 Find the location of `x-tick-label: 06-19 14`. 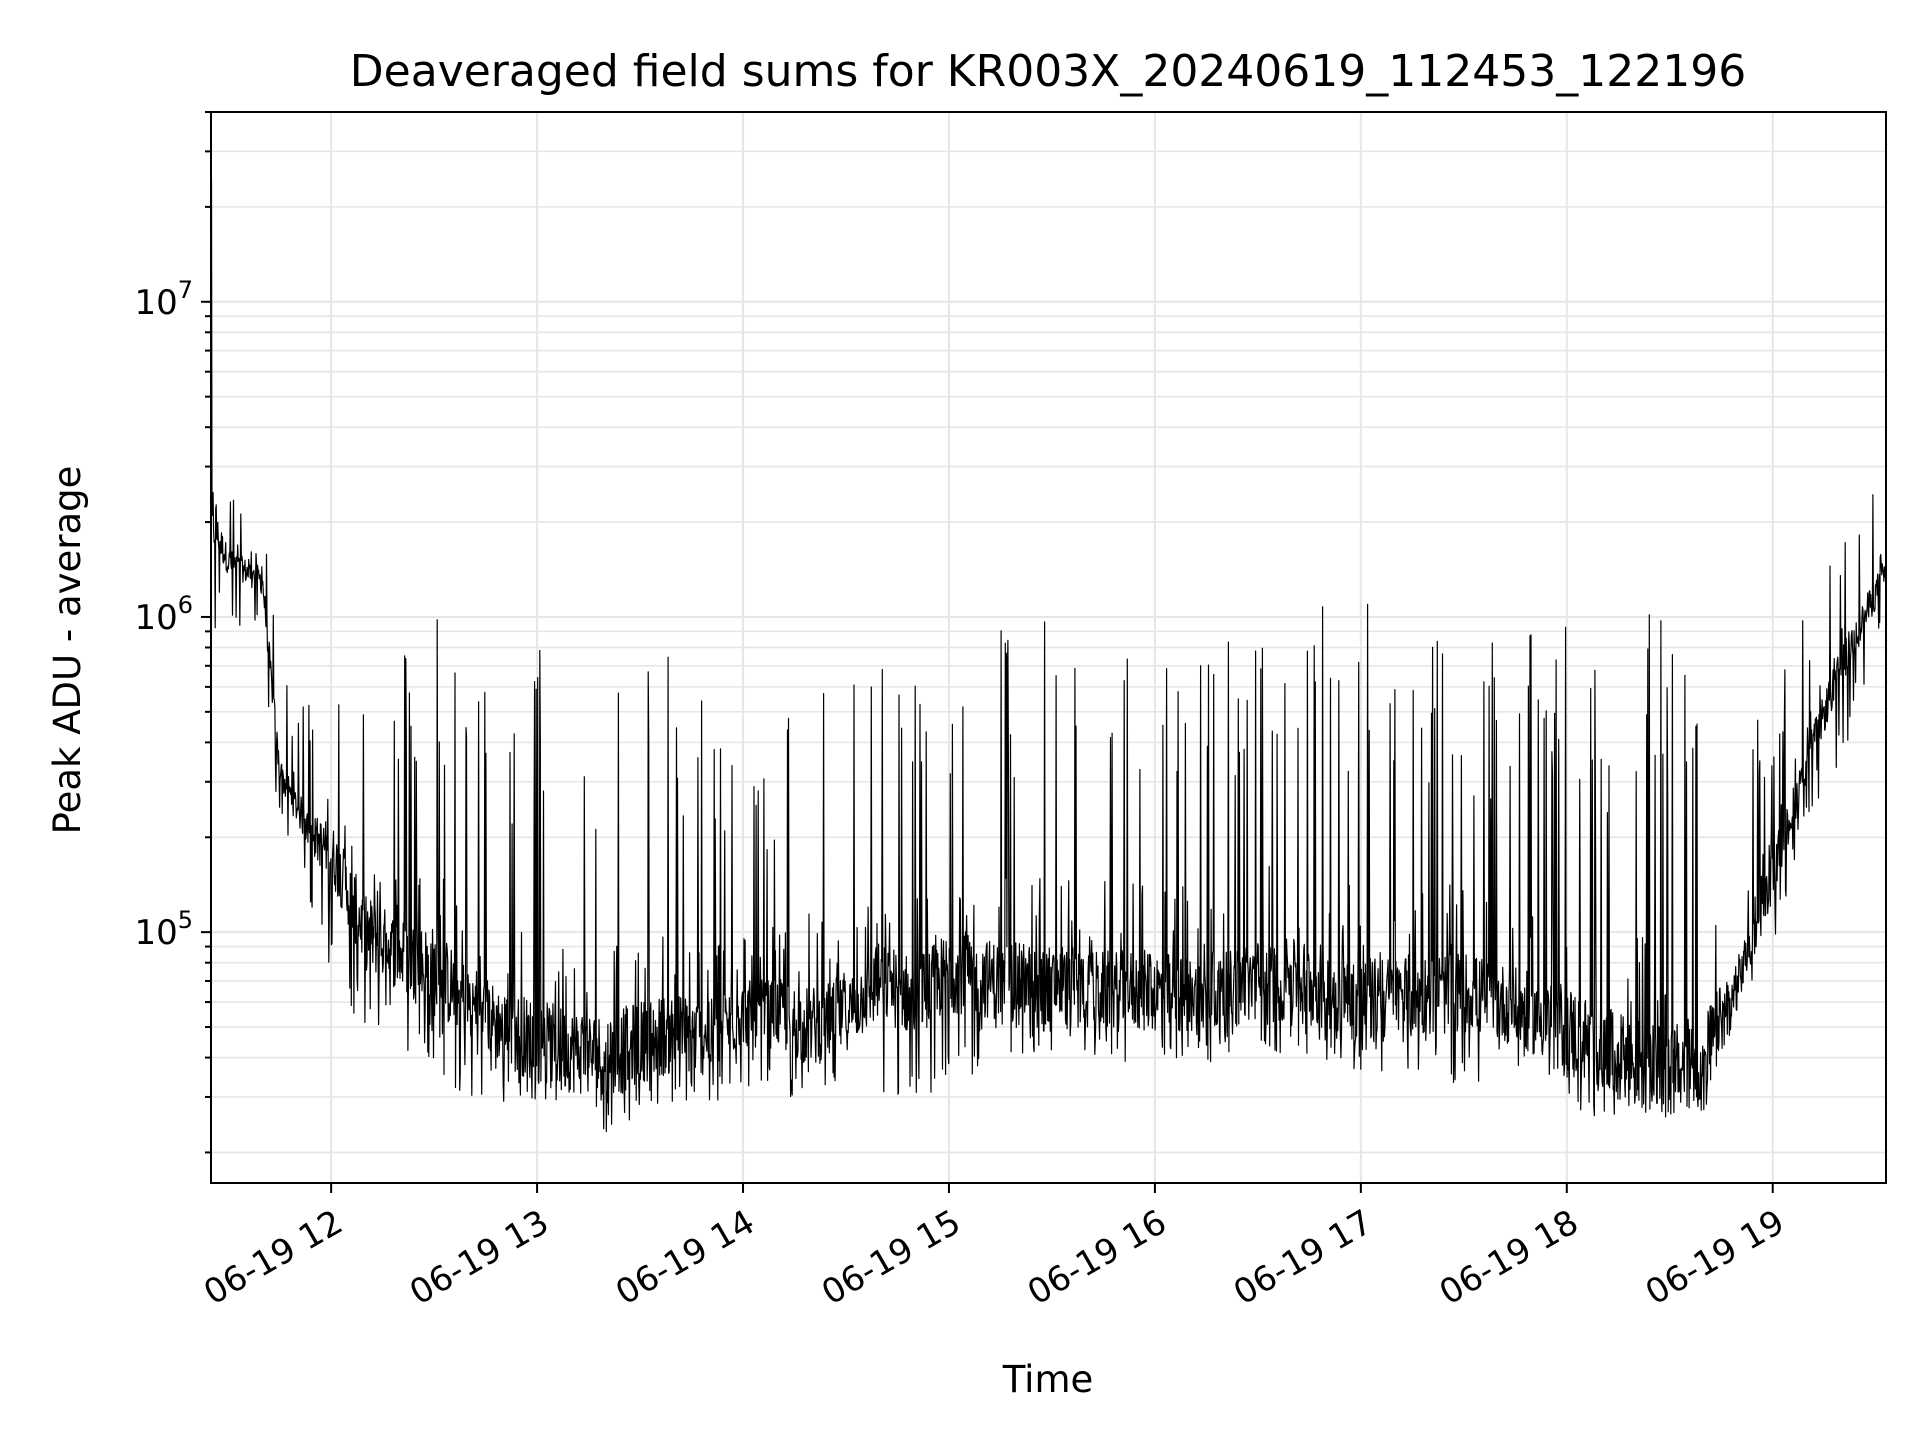

x-tick-label: 06-19 14 is located at coordinates (685, 1257).